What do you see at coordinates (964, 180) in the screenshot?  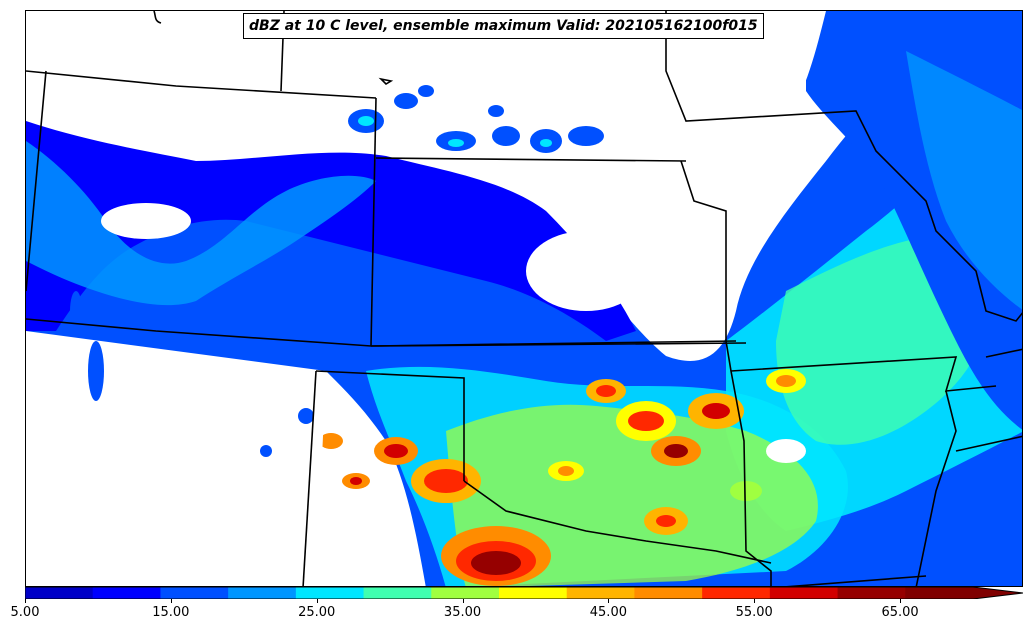 I see `echo-region-northeast-light` at bounding box center [964, 180].